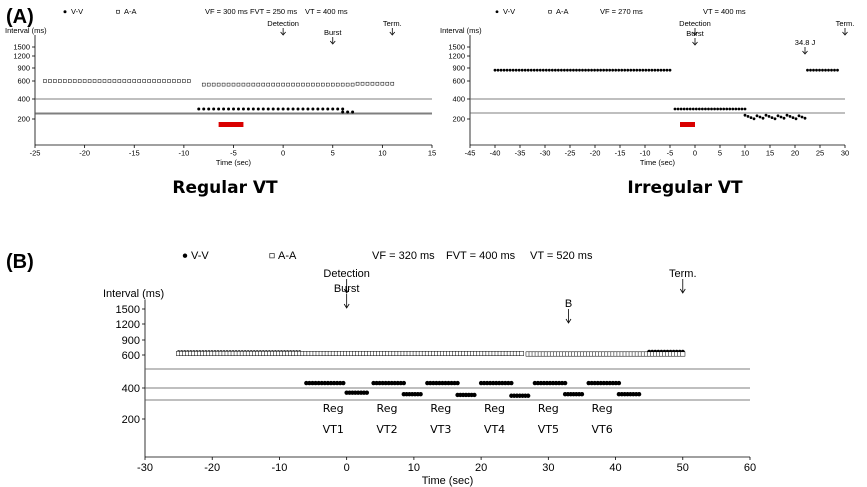  Describe the element at coordinates (520, 153) in the screenshot. I see `x-tick-label: -35` at that location.